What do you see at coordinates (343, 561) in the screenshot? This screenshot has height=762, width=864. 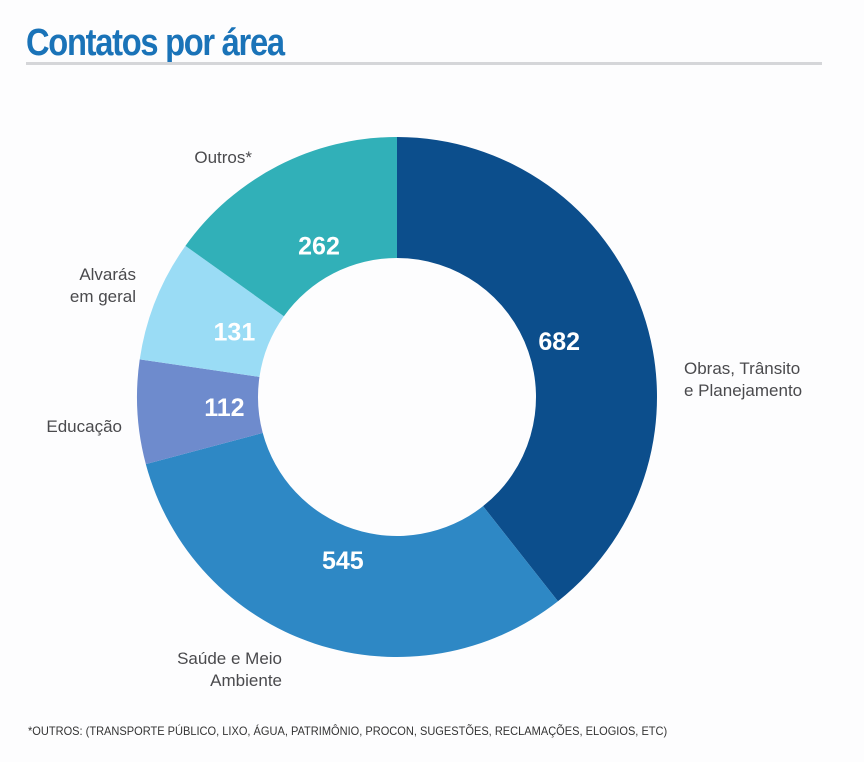 I see `slice-value-label: 545` at bounding box center [343, 561].